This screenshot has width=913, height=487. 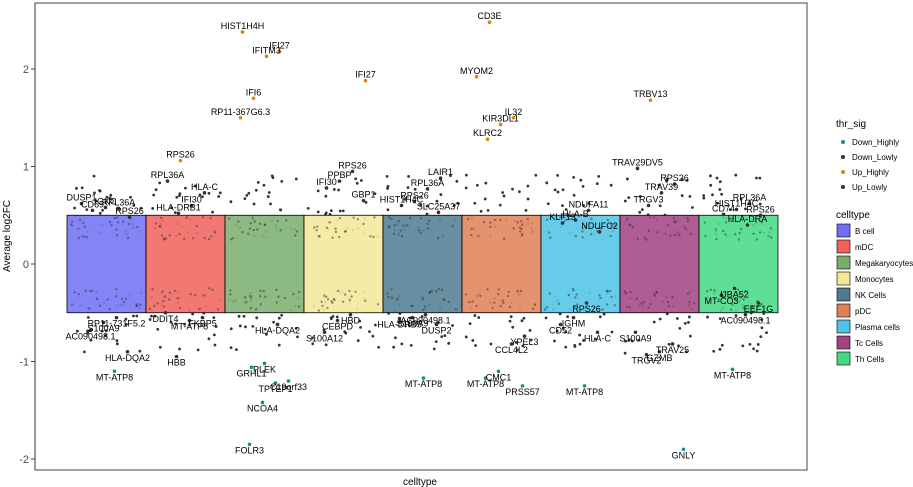 What do you see at coordinates (599, 232) in the screenshot?
I see `point-ndufc2` at bounding box center [599, 232].